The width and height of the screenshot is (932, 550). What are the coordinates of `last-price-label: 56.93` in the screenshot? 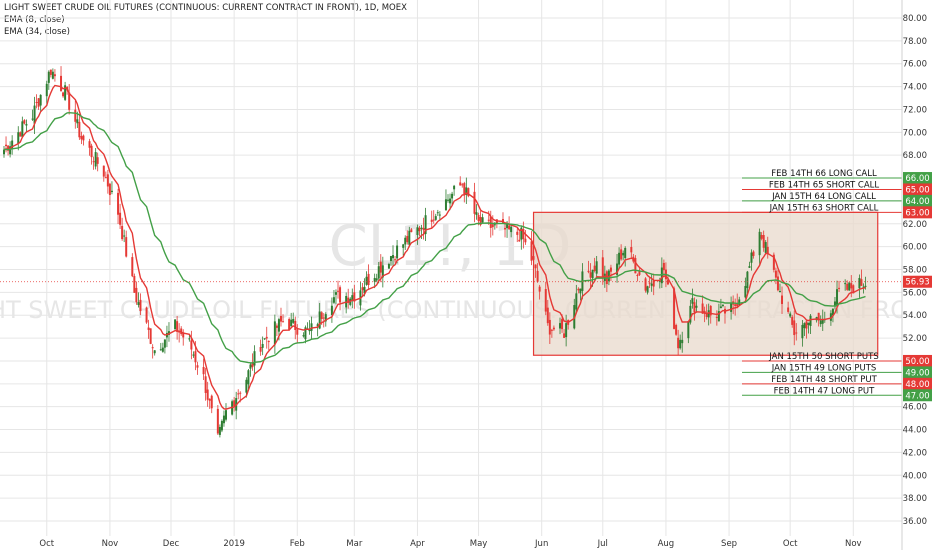 It's located at (917, 283).